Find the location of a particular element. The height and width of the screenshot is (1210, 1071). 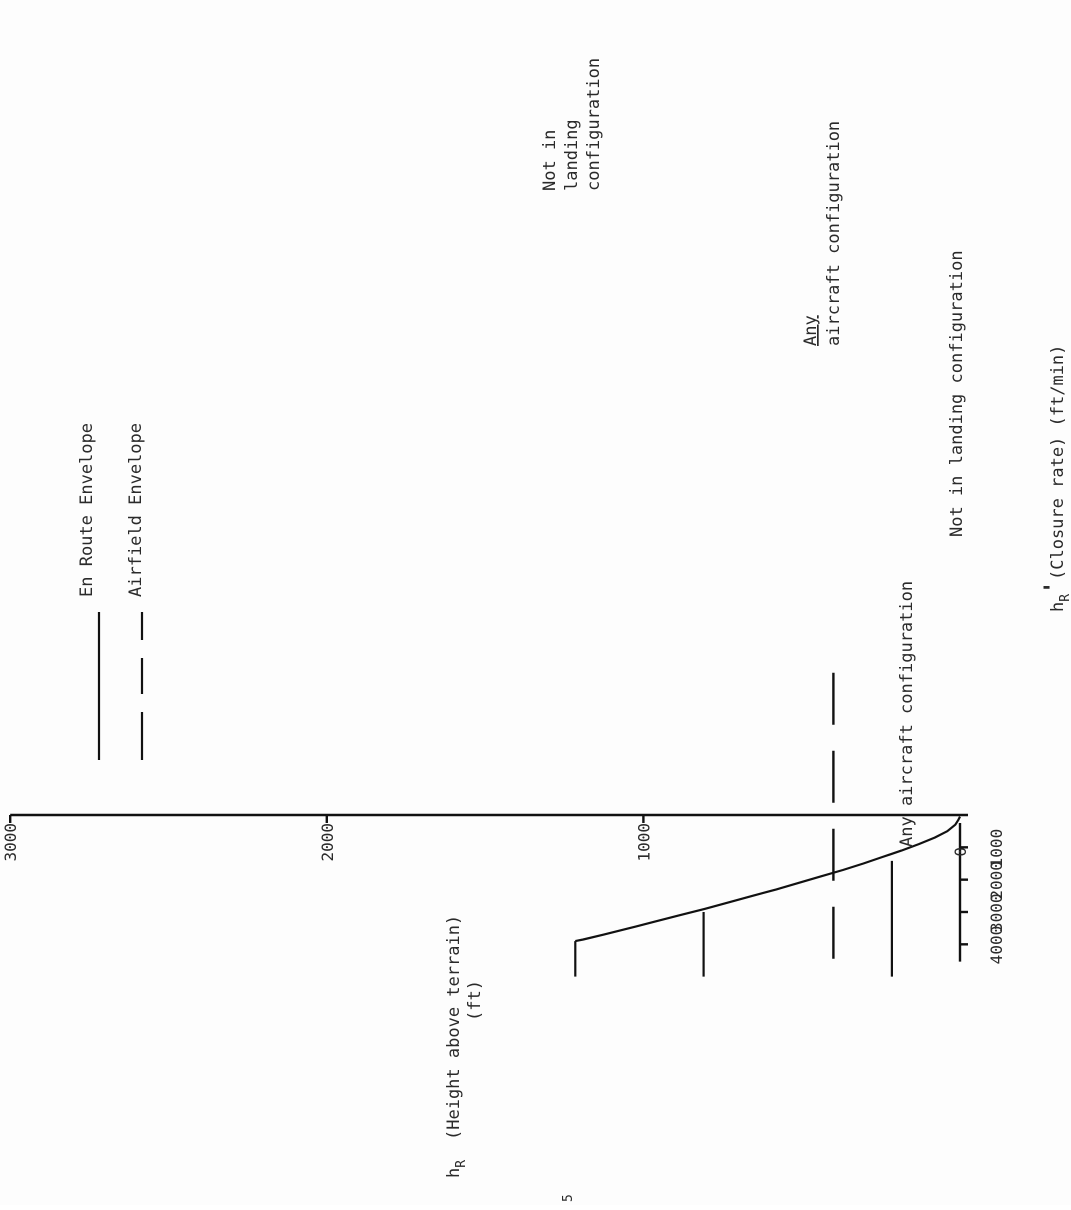

legend-label-en-route: En Route Envelope is located at coordinates (87, 510).